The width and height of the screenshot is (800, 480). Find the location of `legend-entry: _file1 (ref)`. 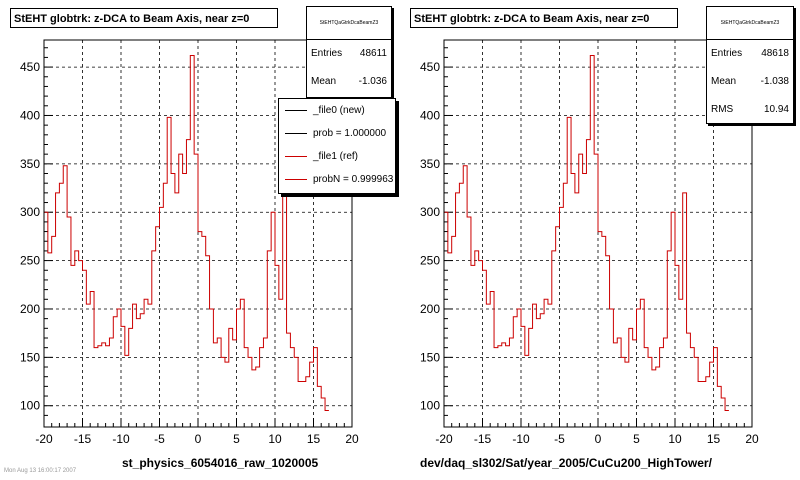

legend-entry: _file1 (ref) is located at coordinates (337, 156).